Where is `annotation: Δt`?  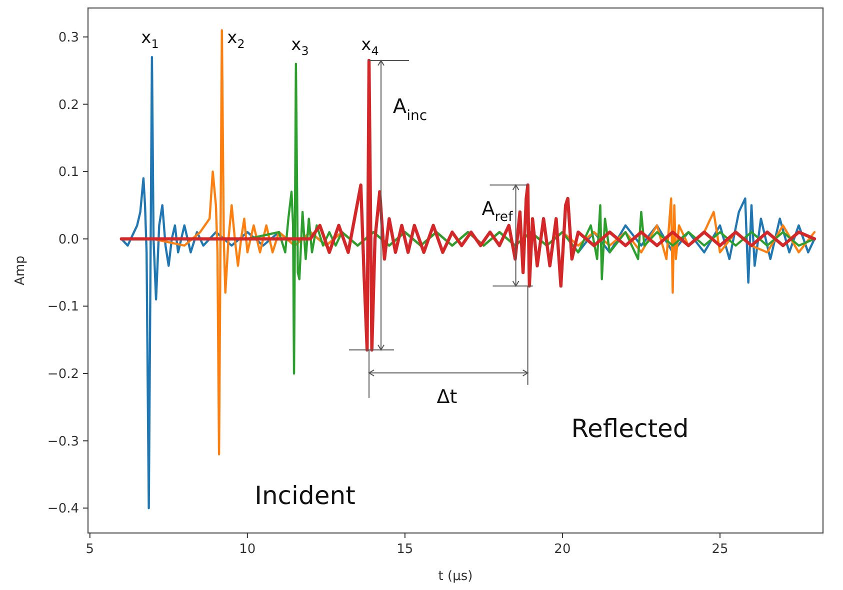
annotation: Δt is located at coordinates (447, 397).